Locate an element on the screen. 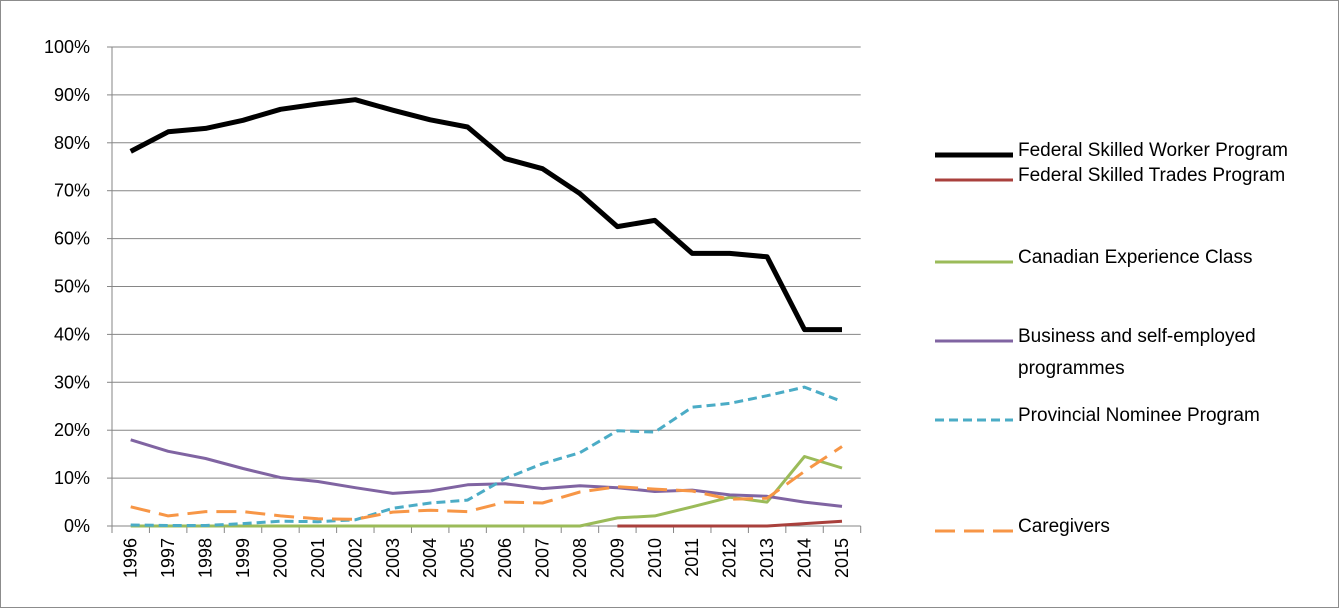 This screenshot has height=608, width=1339. y-tick-label: 70% is located at coordinates (72, 191).